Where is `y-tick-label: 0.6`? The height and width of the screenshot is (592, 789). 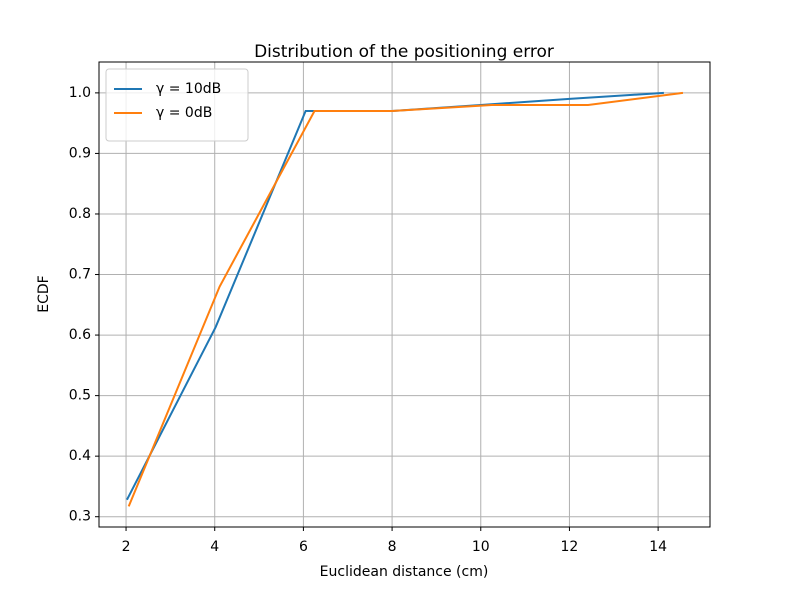
y-tick-label: 0.6 is located at coordinates (80, 335).